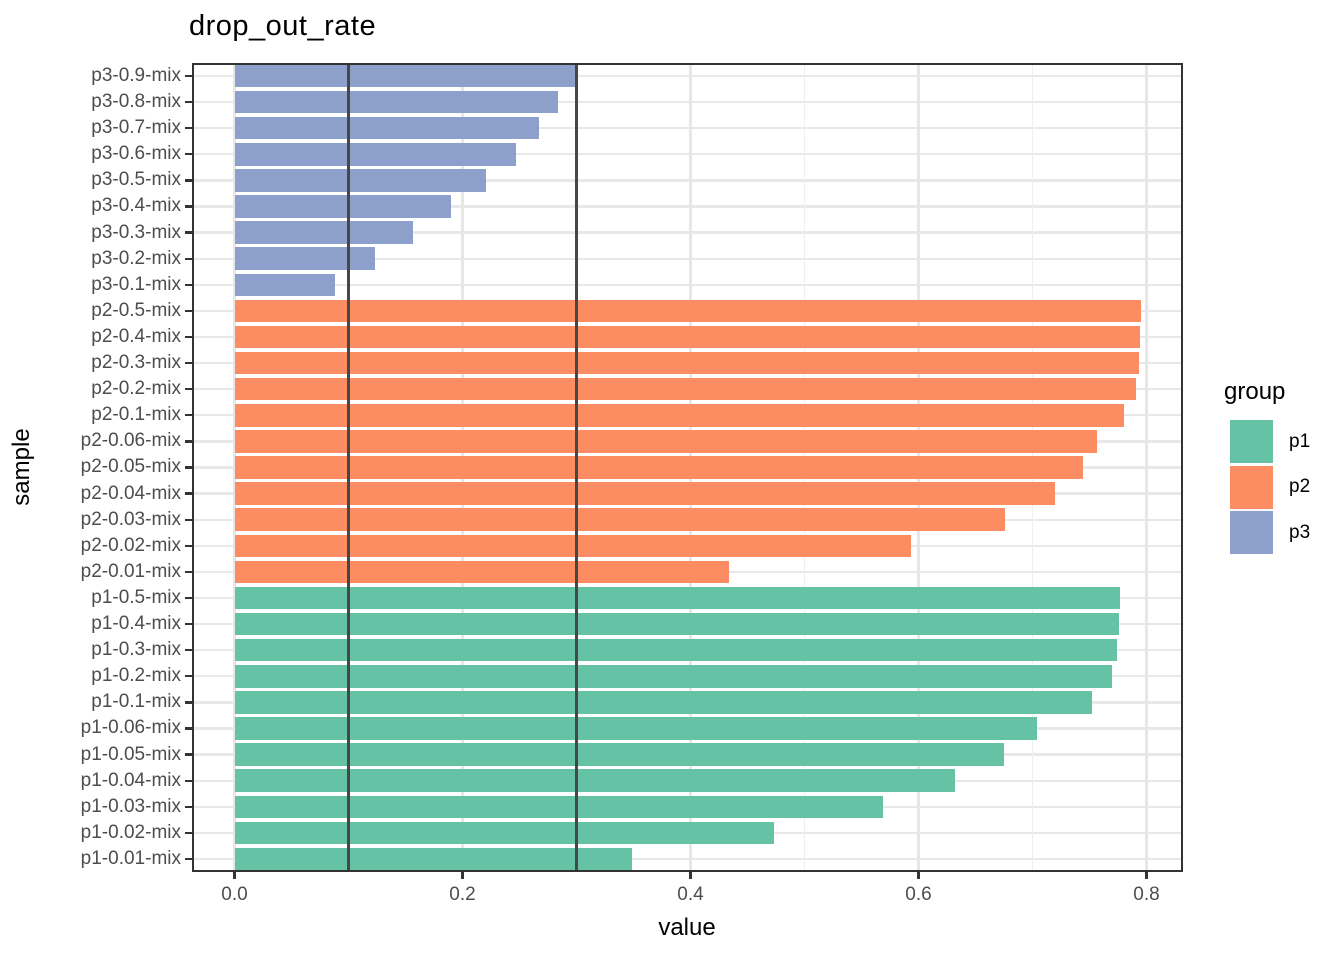 The width and height of the screenshot is (1344, 960). I want to click on legend: group p1 p2 p3, so click(1283, 467).